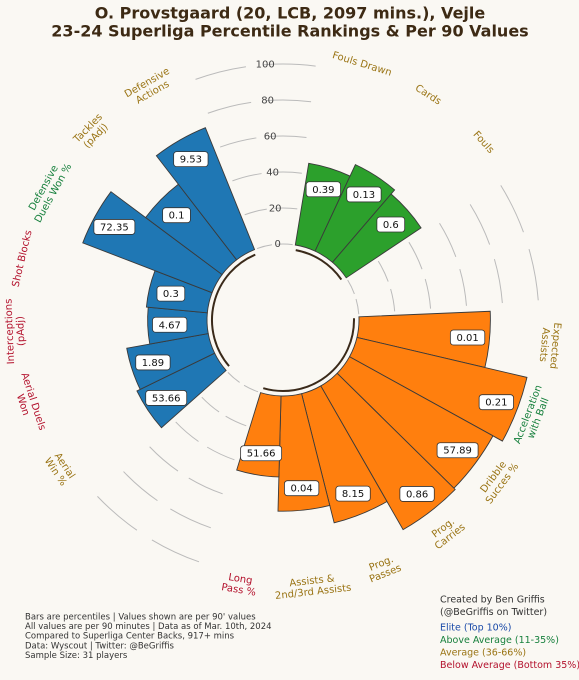  I want to click on radial-tick-label: 20, so click(275, 208).